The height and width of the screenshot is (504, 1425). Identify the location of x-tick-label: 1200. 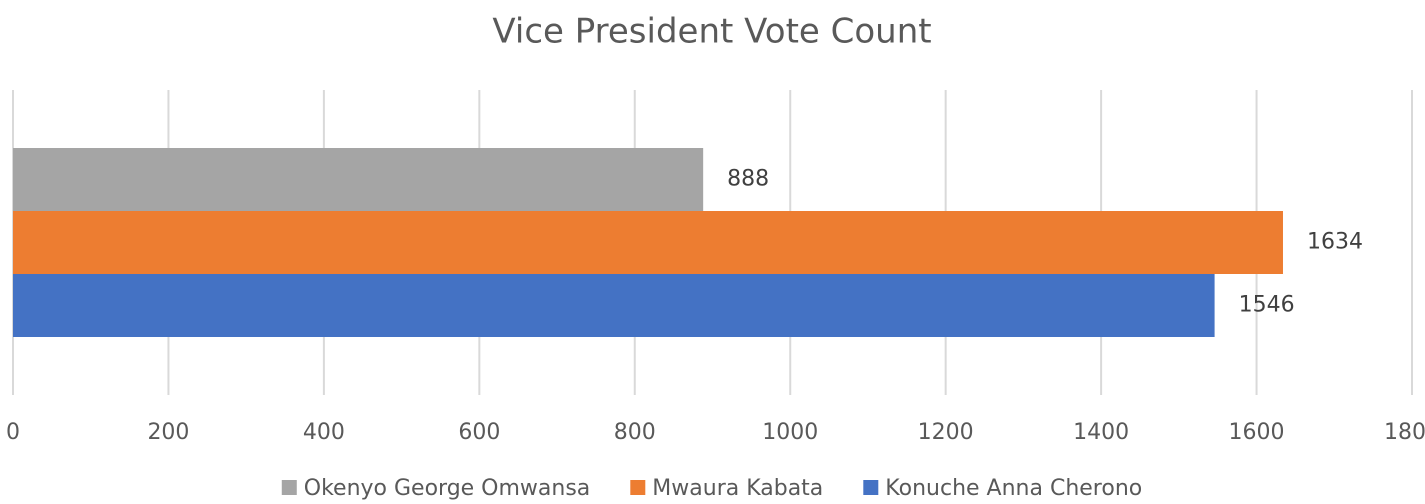
(946, 432).